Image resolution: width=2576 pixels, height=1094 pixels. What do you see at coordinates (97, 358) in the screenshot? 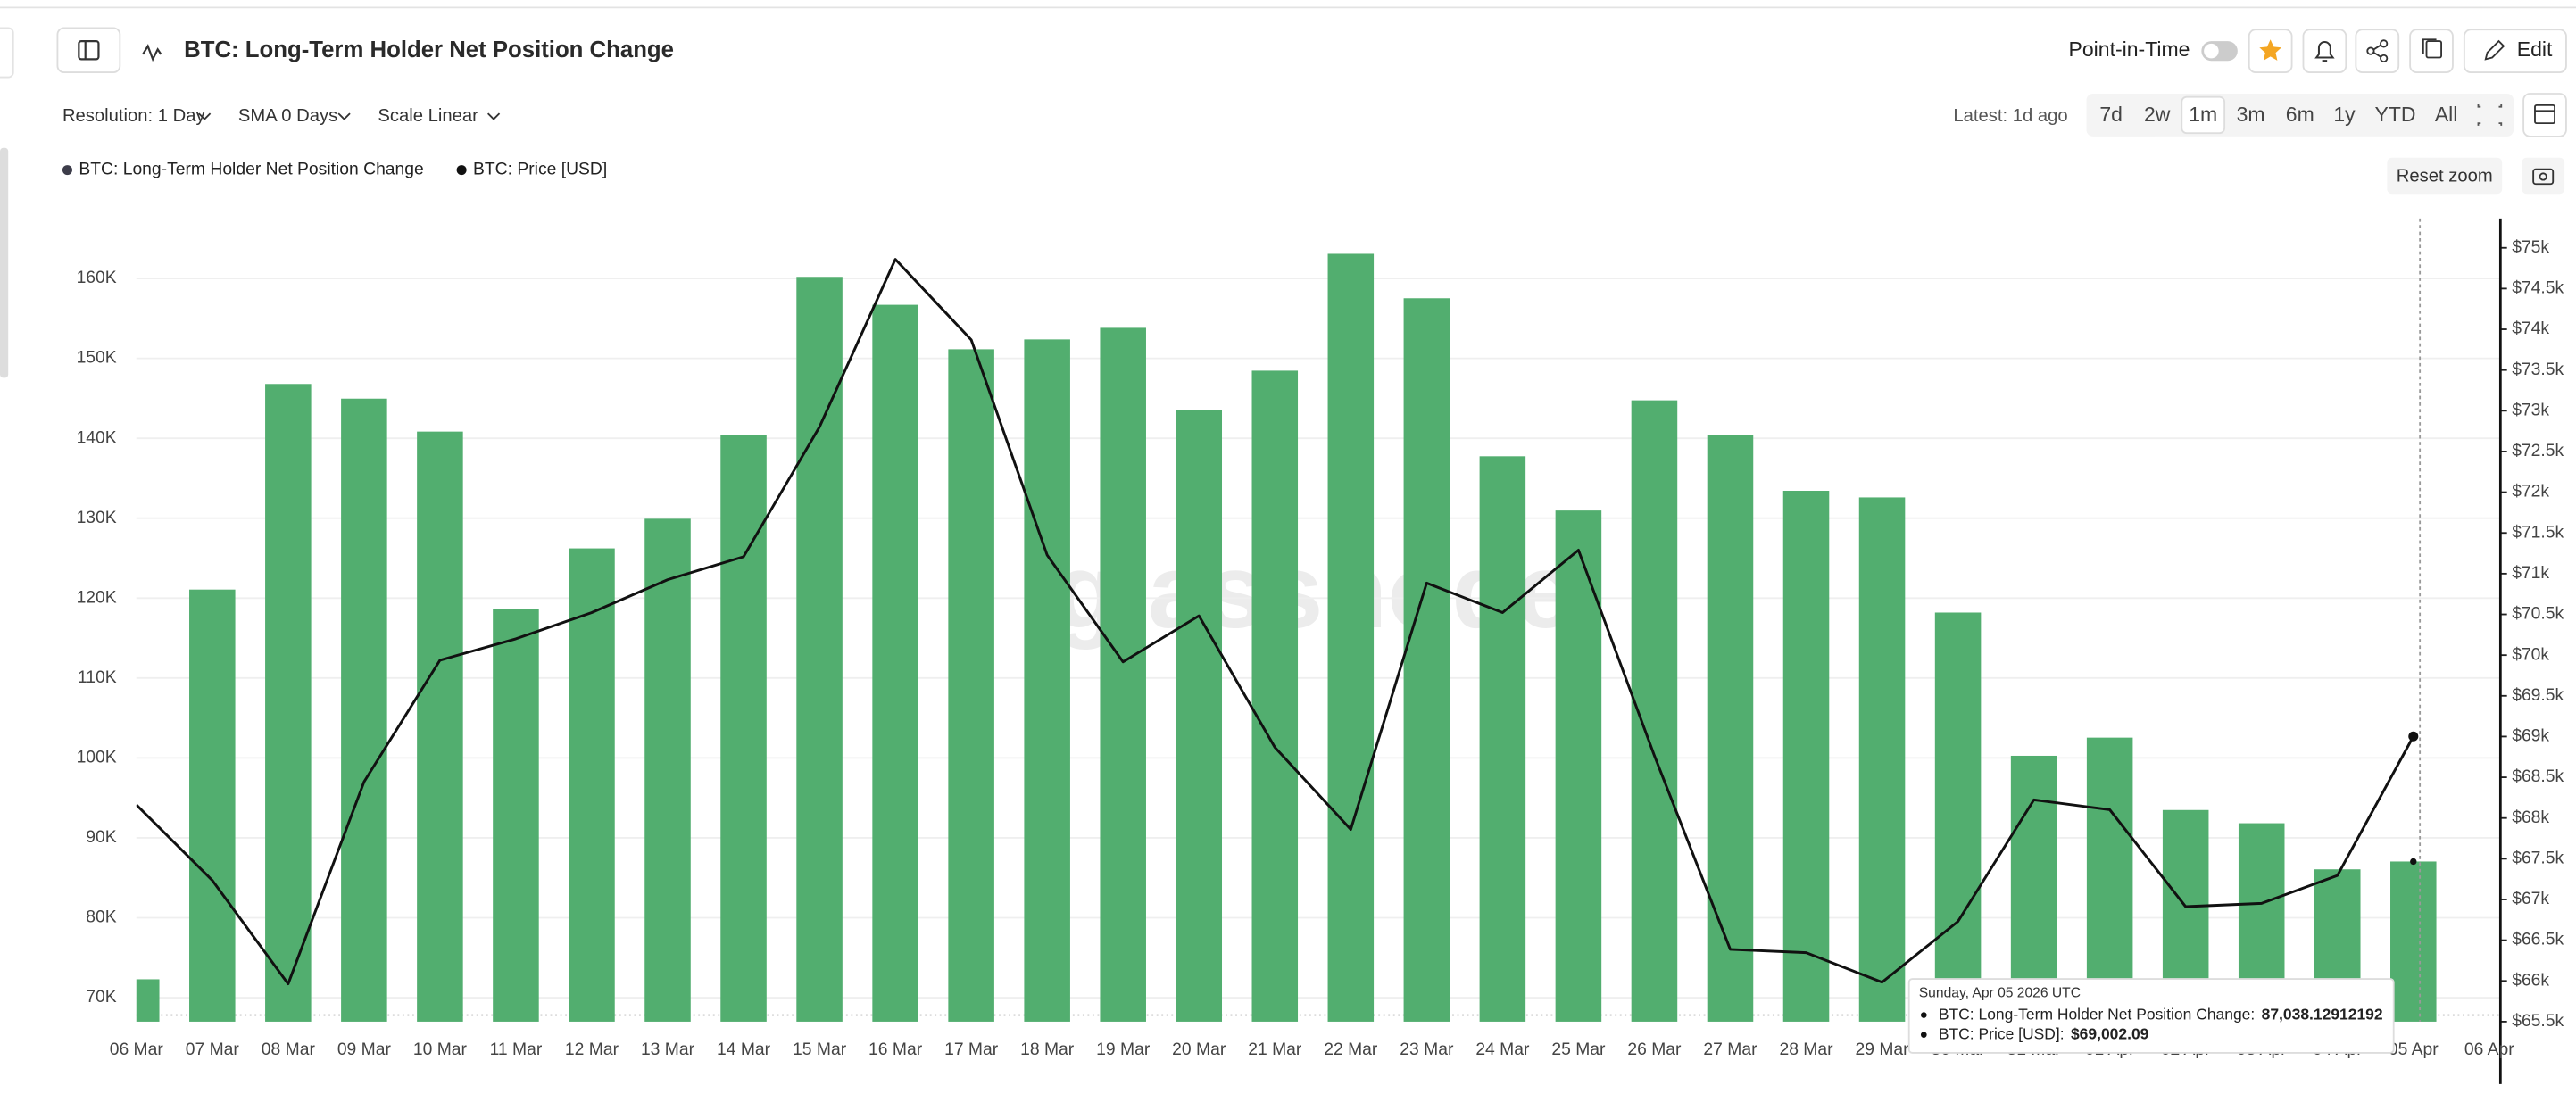
I see `y-tick-label: 150K` at bounding box center [97, 358].